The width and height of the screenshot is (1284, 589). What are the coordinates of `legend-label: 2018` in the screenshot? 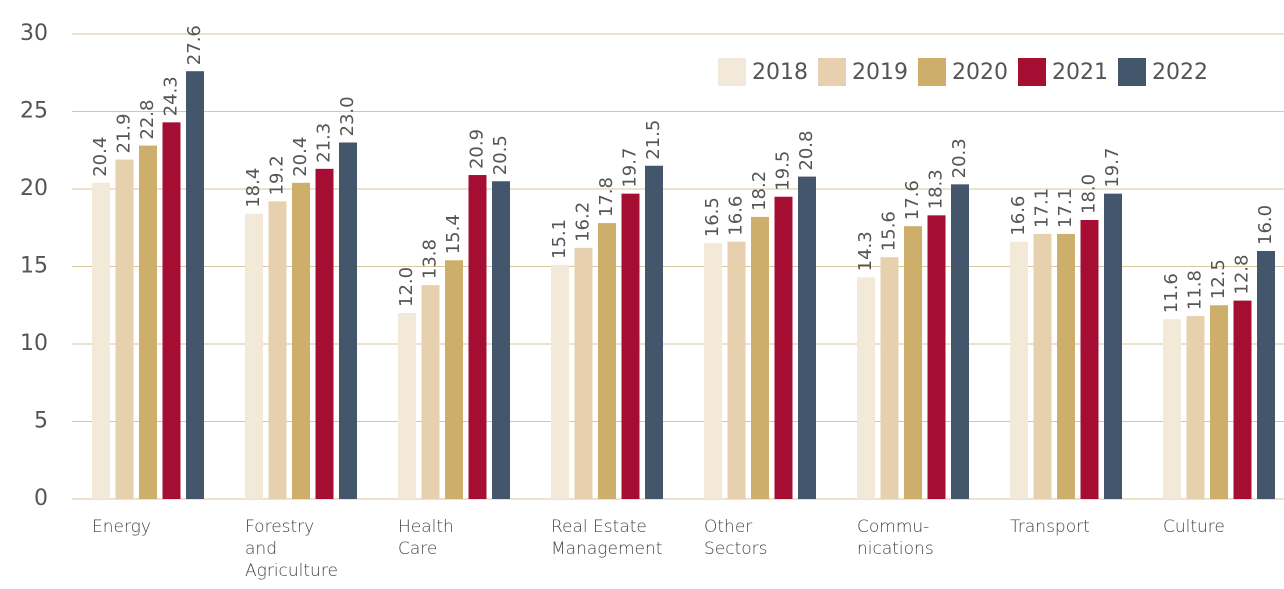 It's located at (780, 72).